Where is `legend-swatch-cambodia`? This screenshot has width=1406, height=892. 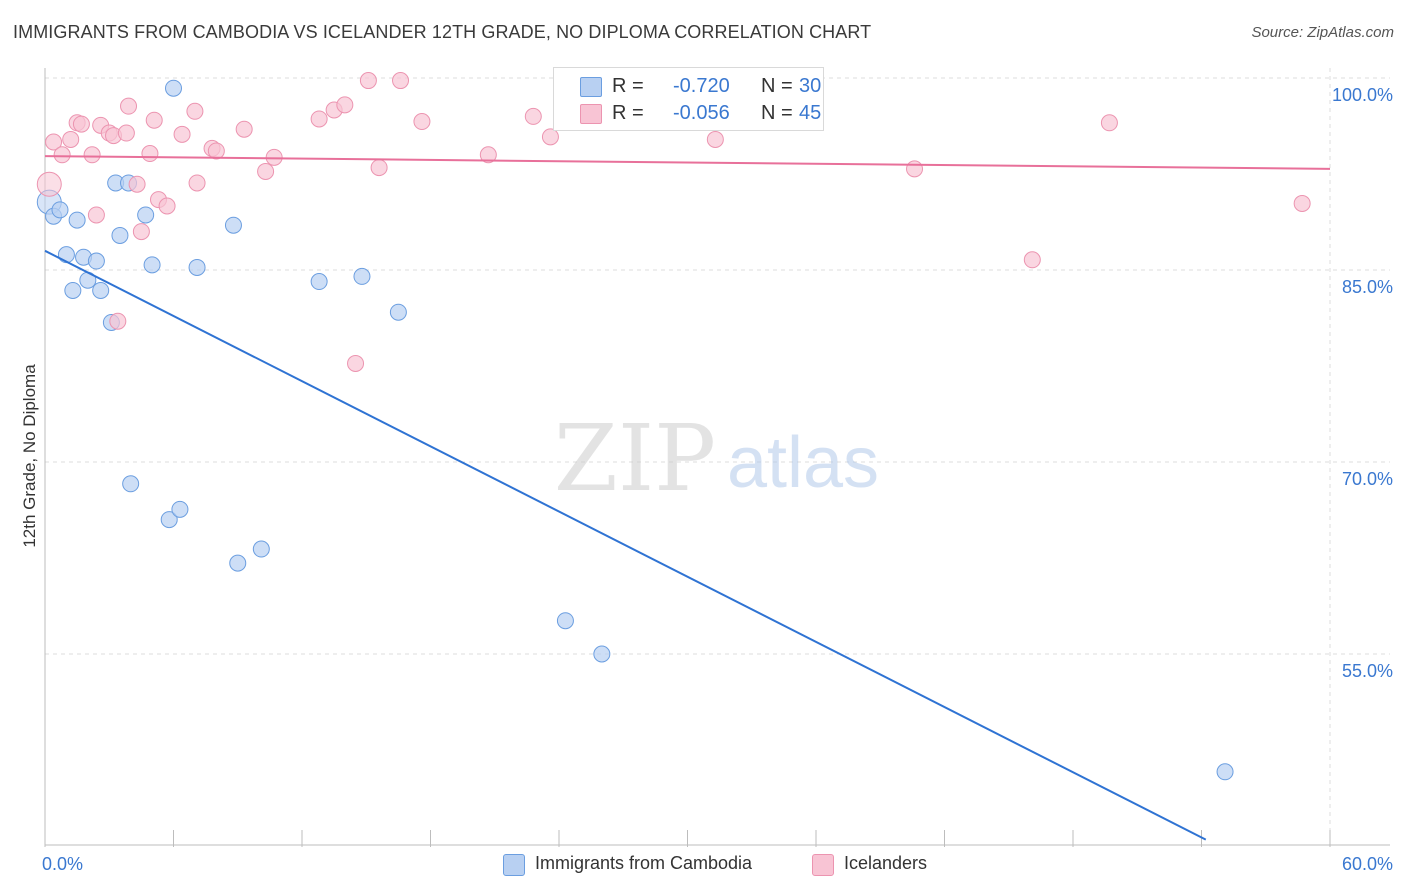
legend-swatch-cambodia is located at coordinates (591, 87).